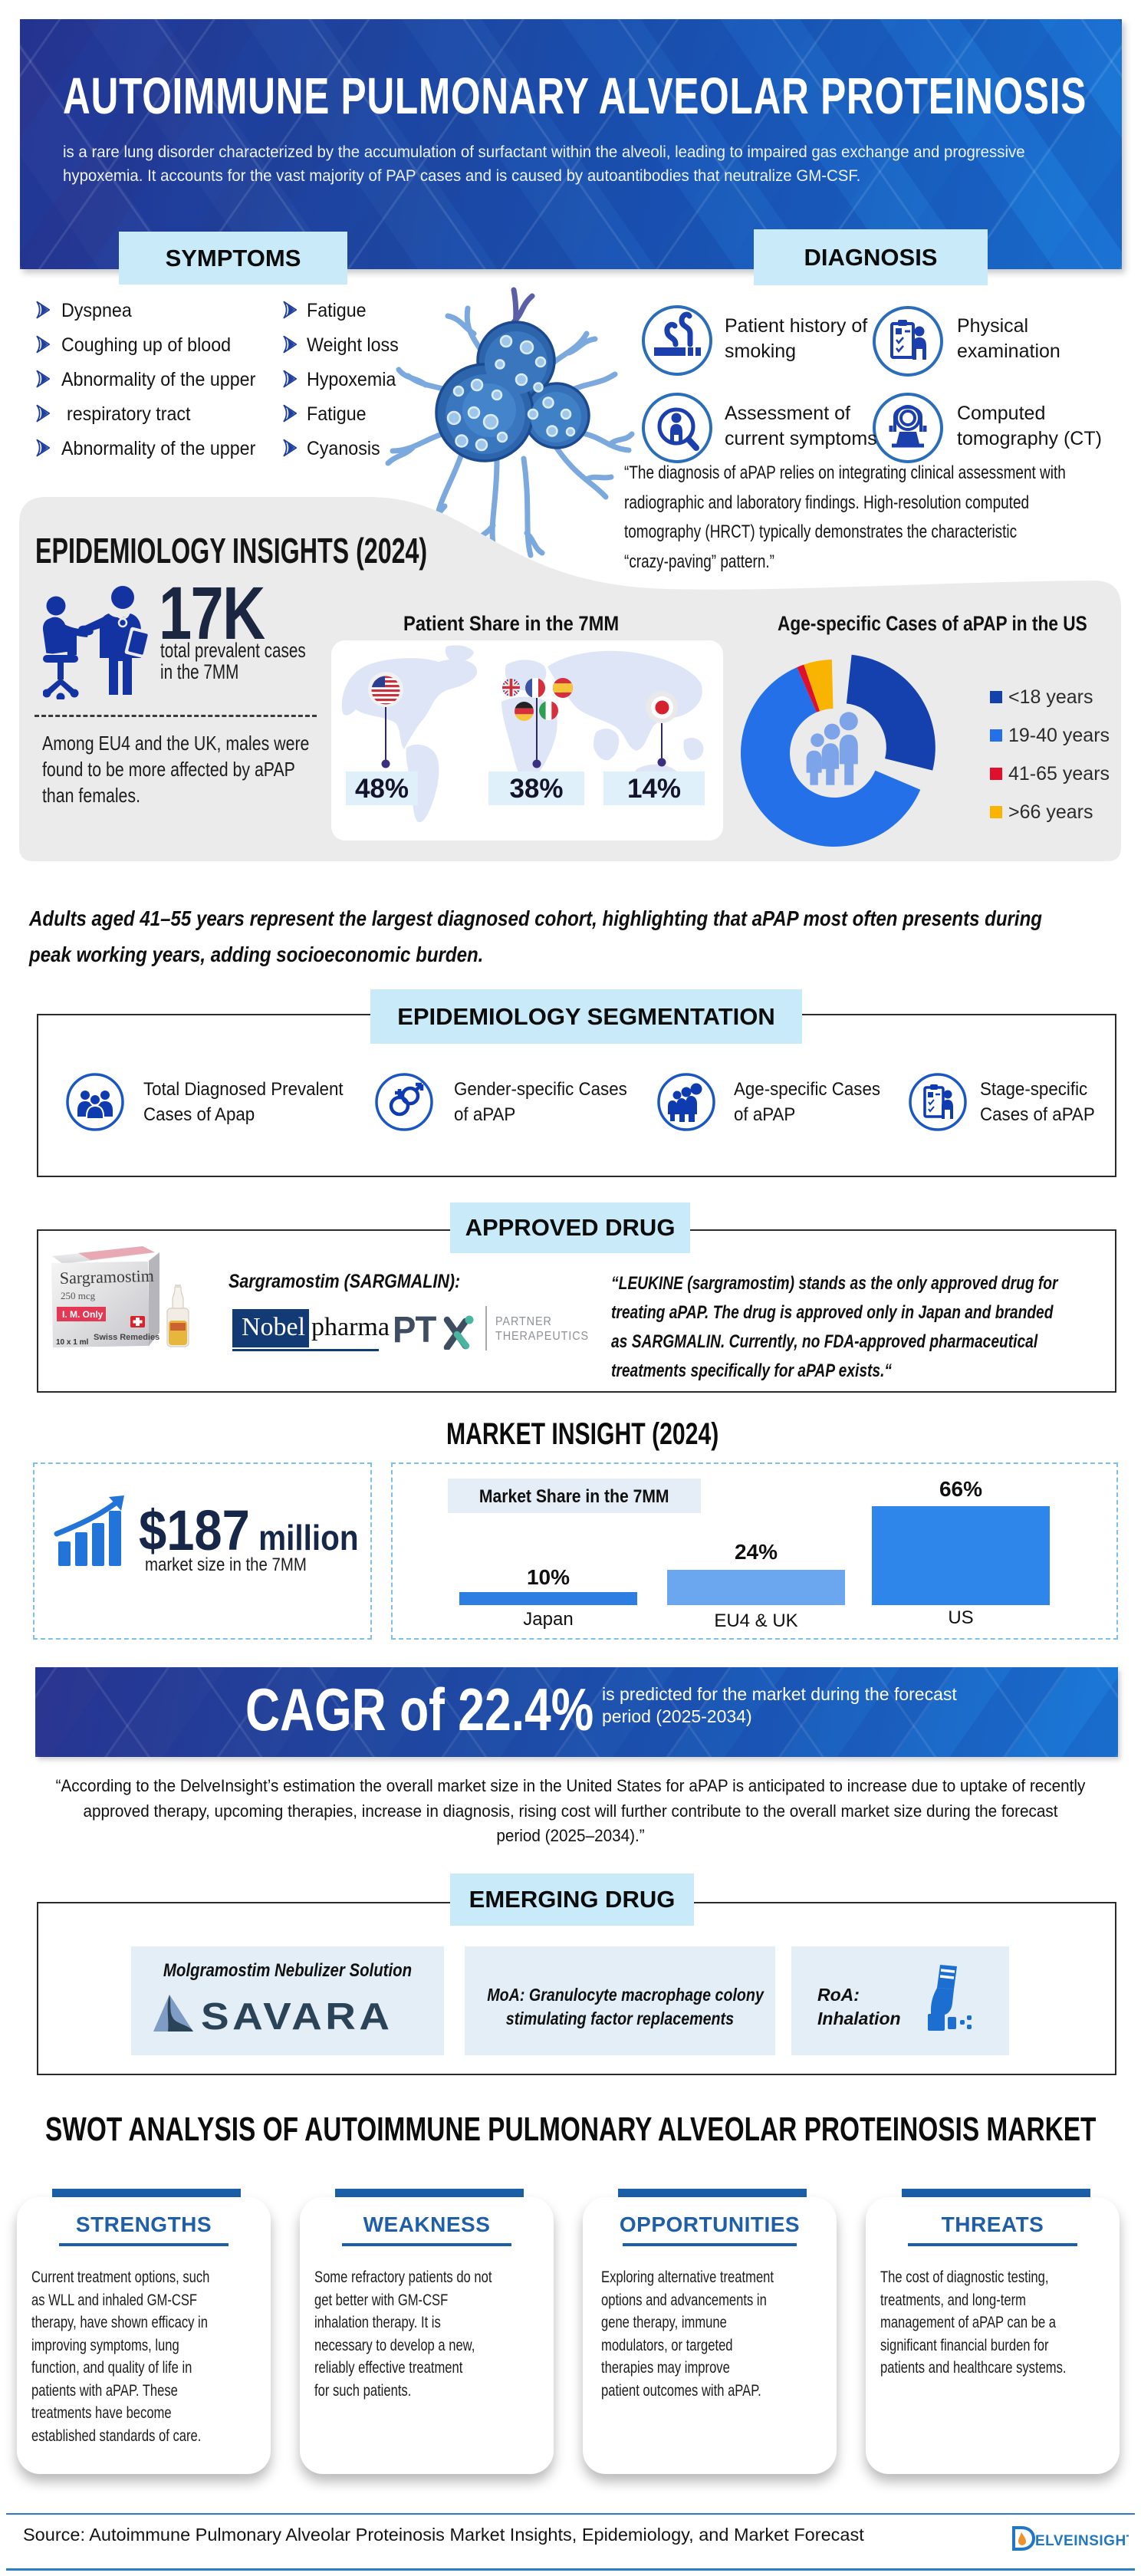  What do you see at coordinates (78, 1295) in the screenshot?
I see `svg-text: 250 mcg` at bounding box center [78, 1295].